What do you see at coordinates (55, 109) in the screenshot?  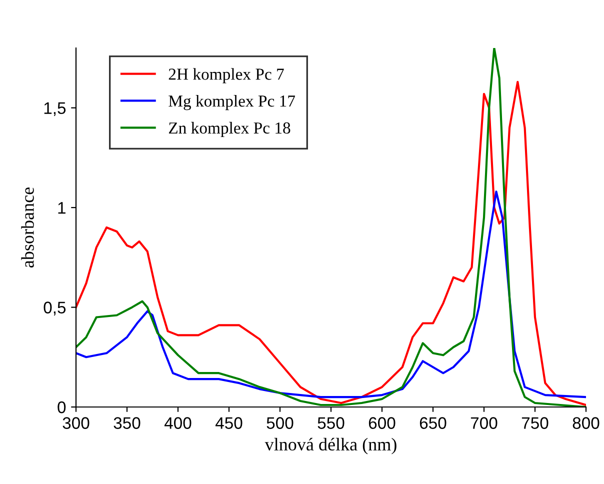 I see `y-tick-label: 1,5` at bounding box center [55, 109].